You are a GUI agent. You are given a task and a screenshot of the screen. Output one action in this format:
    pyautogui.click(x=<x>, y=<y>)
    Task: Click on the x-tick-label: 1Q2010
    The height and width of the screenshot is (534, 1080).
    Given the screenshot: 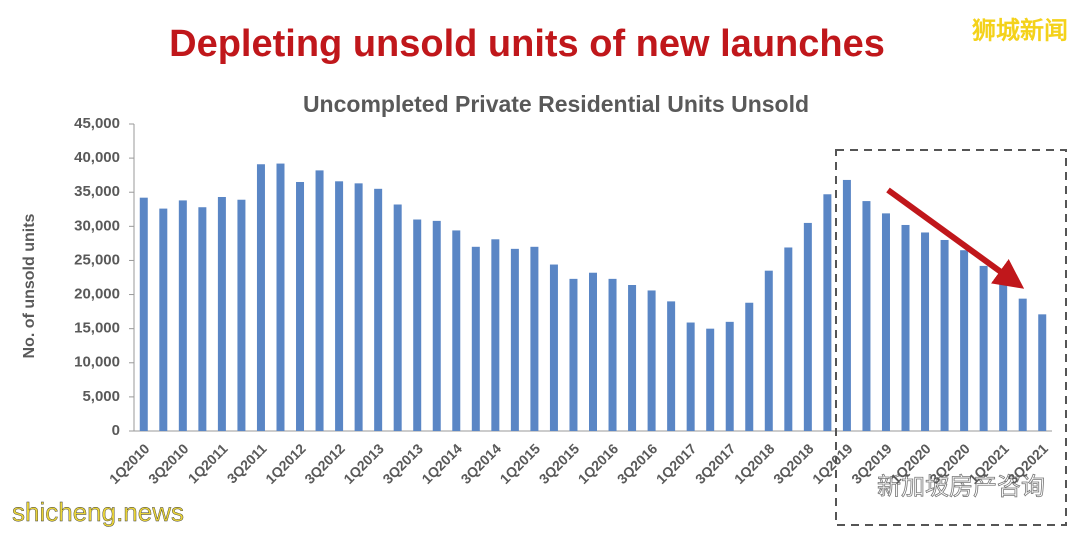 What is the action you would take?
    pyautogui.click(x=129, y=463)
    